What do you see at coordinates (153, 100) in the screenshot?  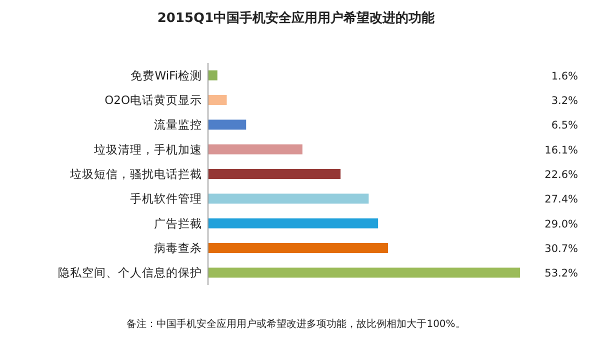 I see `y-tick-label: O2O电话黄页显示` at bounding box center [153, 100].